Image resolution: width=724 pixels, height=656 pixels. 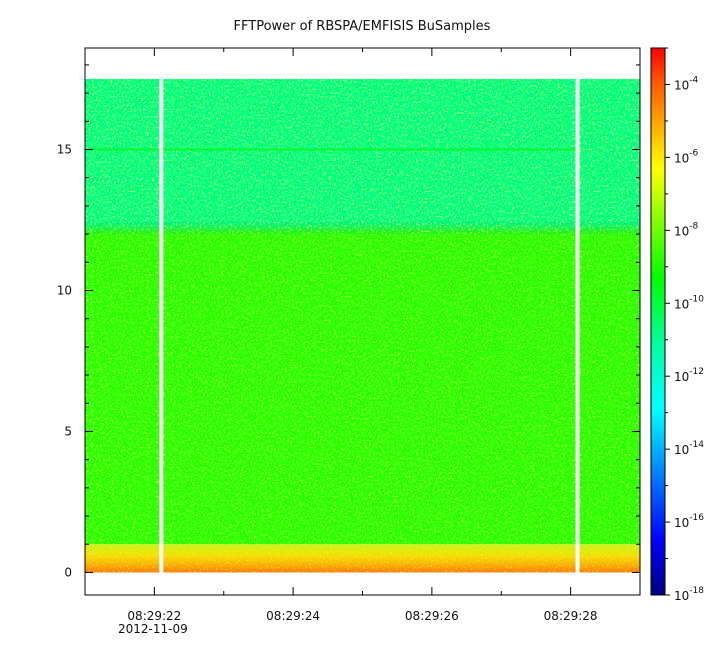 I want to click on colorbar-tick-label-4: 10⁻¹⁰, so click(x=689, y=302).